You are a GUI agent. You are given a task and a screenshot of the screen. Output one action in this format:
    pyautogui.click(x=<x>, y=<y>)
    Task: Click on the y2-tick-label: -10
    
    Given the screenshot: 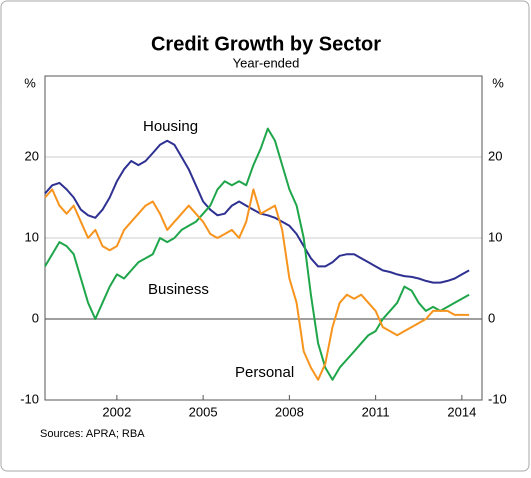 What is the action you would take?
    pyautogui.click(x=497, y=398)
    